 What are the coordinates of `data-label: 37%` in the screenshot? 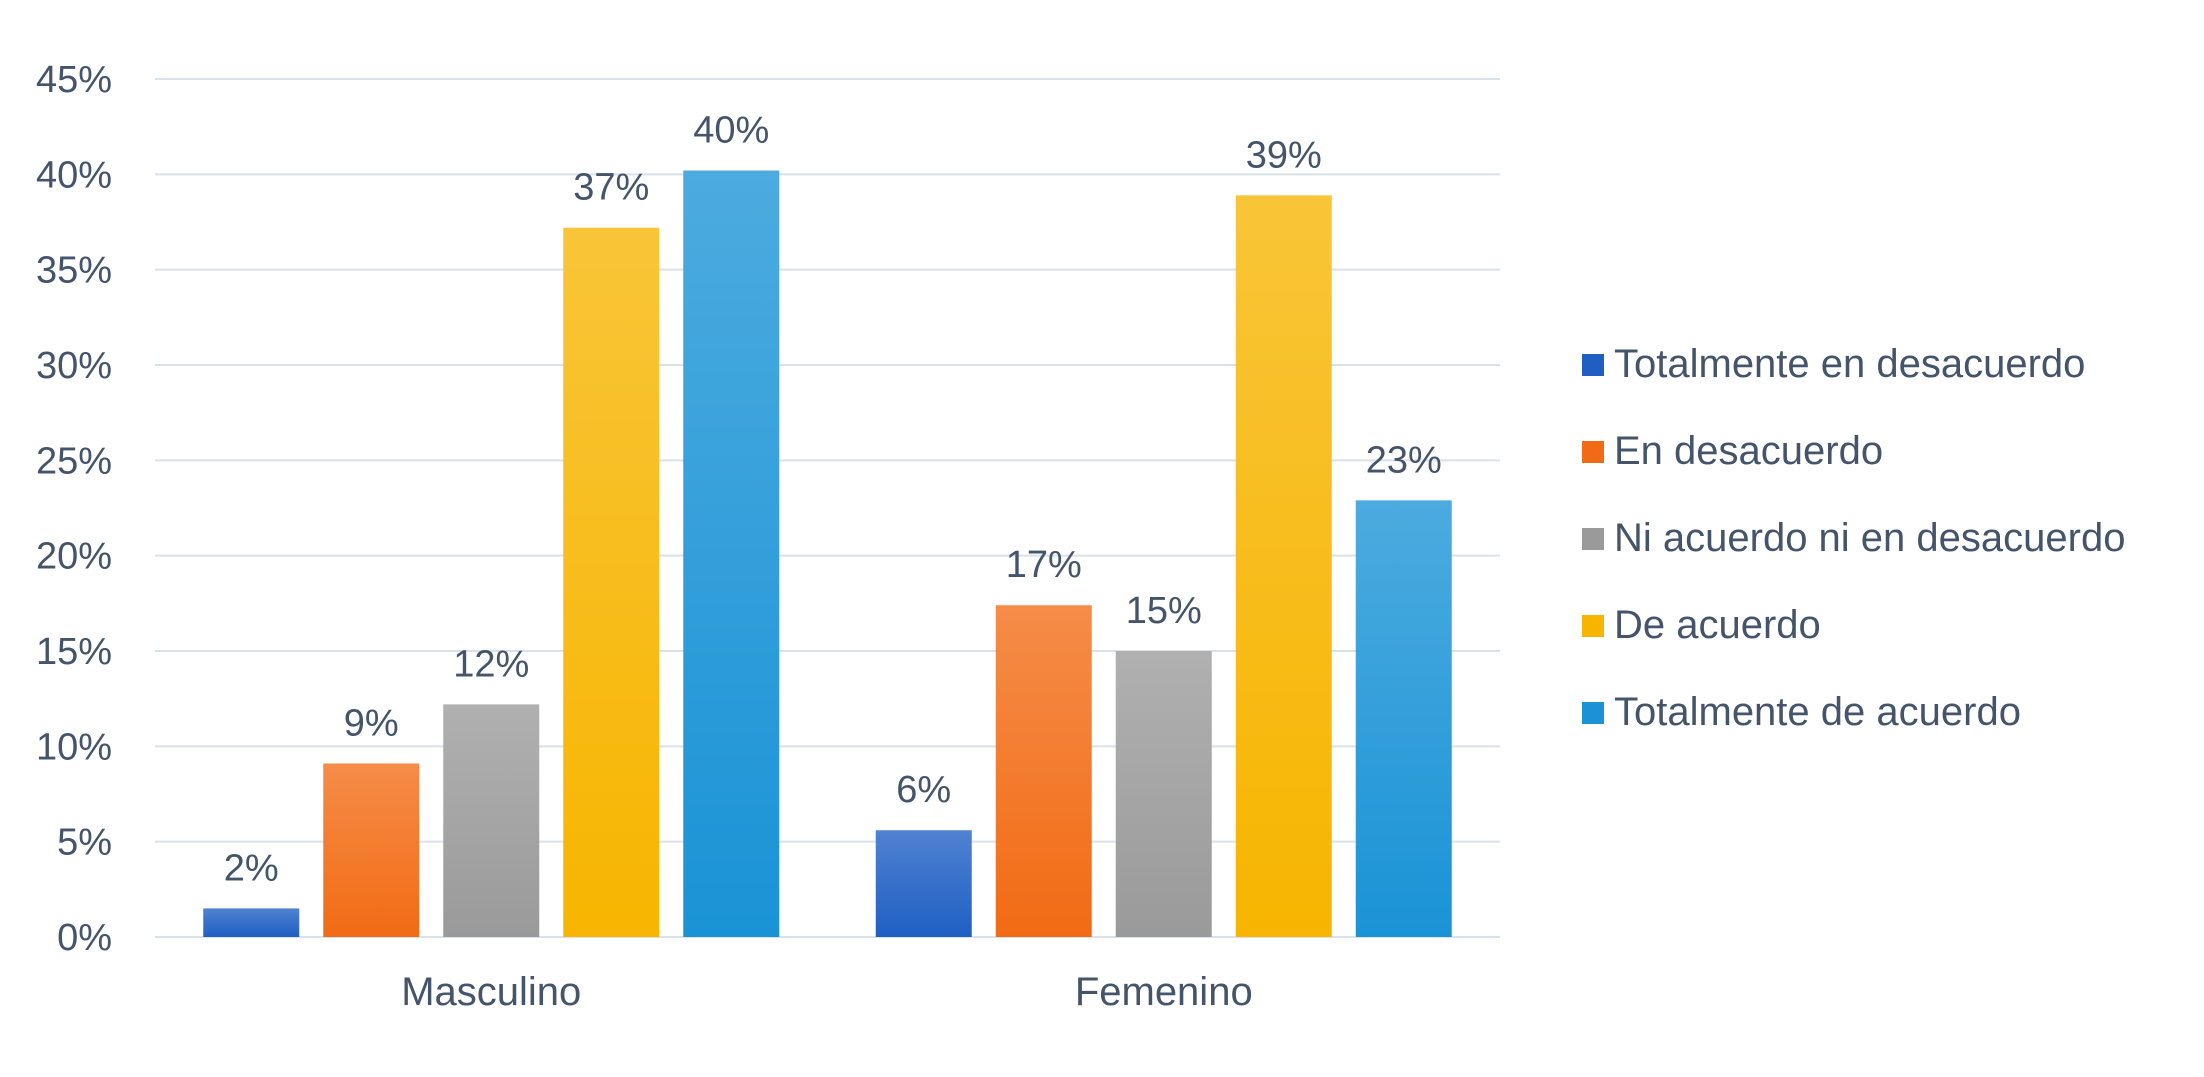 It's located at (611, 188).